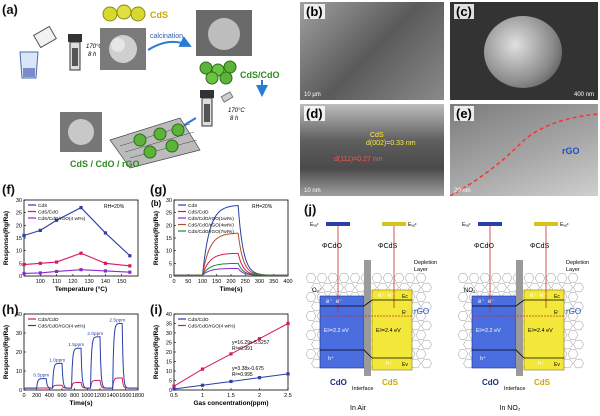 This screenshot has height=416, width=600. What do you see at coordinates (156, 203) in the screenshot?
I see `corner-label: (b)` at bounding box center [156, 203].